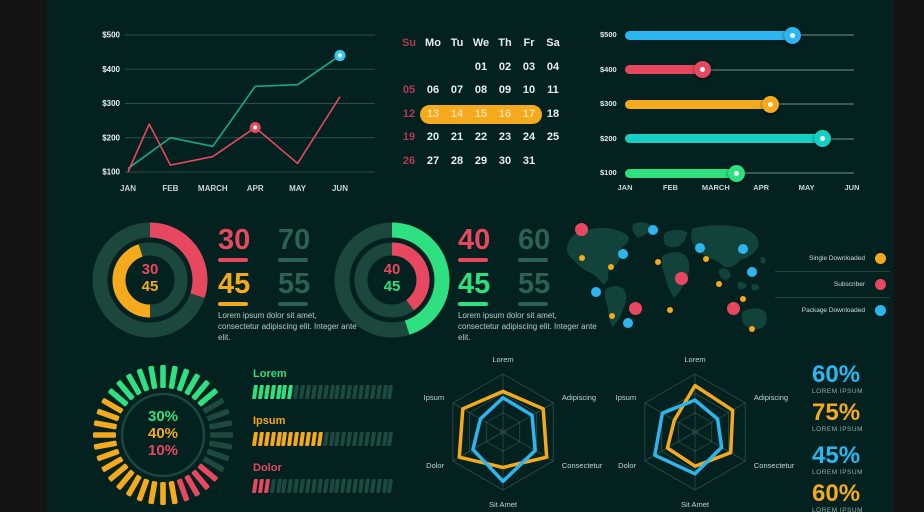 This screenshot has height=512, width=924. Describe the element at coordinates (529, 90) in the screenshot. I see `calendar-day: 10` at that location.